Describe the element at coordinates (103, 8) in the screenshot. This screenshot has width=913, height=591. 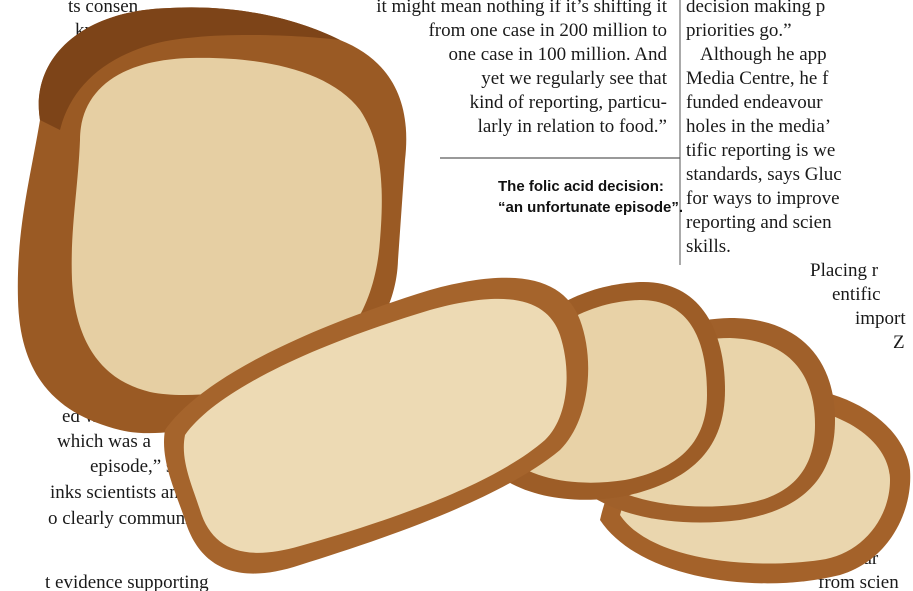
I see `text-line: ts consen` at that location.